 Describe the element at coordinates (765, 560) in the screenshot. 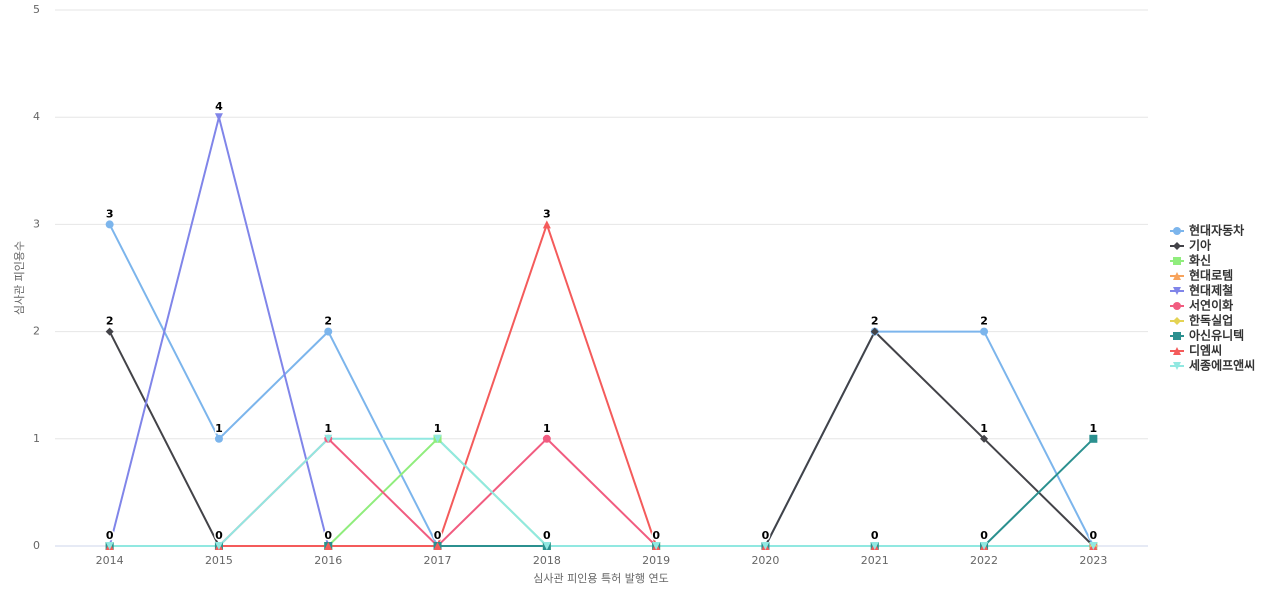

I see `x-tick-label: 2020` at that location.